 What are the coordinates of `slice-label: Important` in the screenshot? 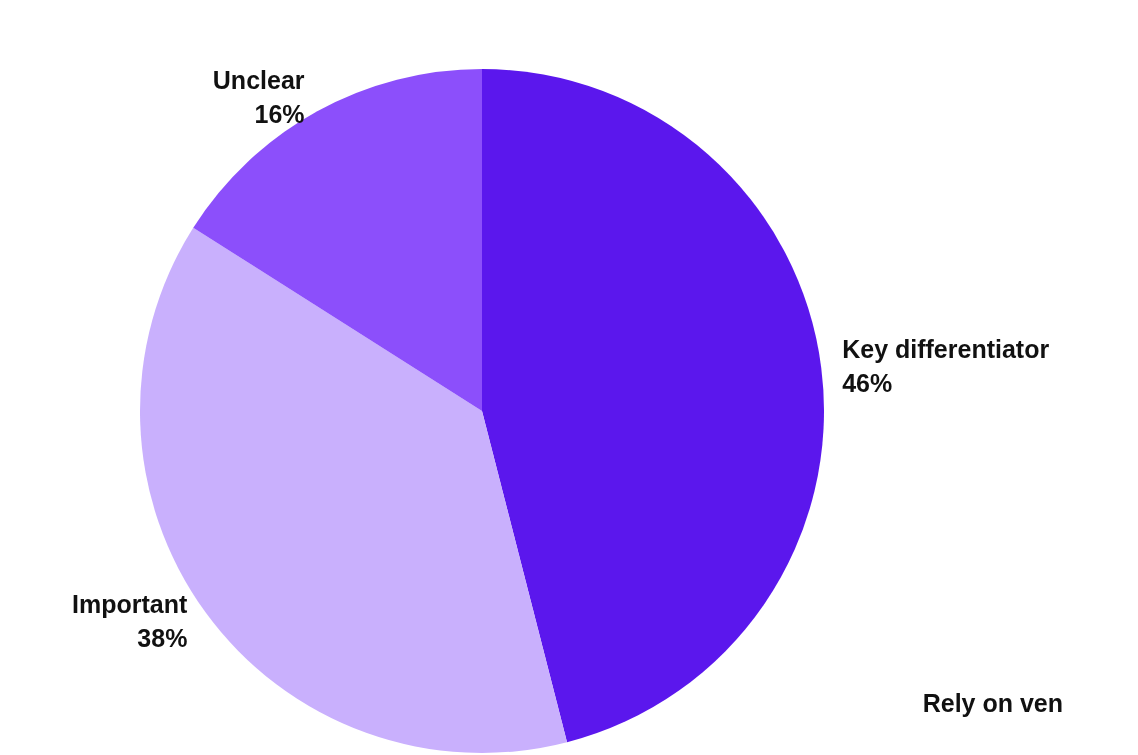 It's located at (130, 604).